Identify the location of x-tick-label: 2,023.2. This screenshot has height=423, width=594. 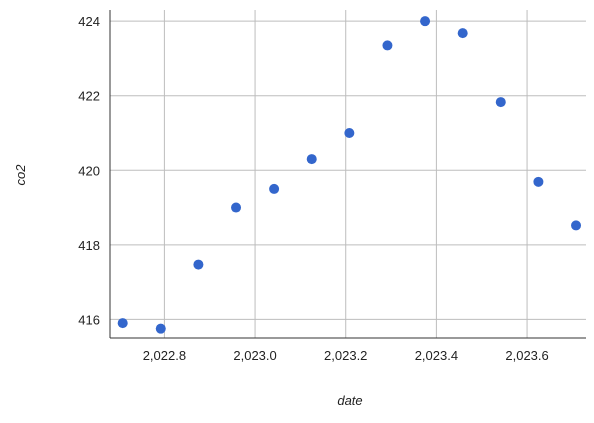
(345, 355).